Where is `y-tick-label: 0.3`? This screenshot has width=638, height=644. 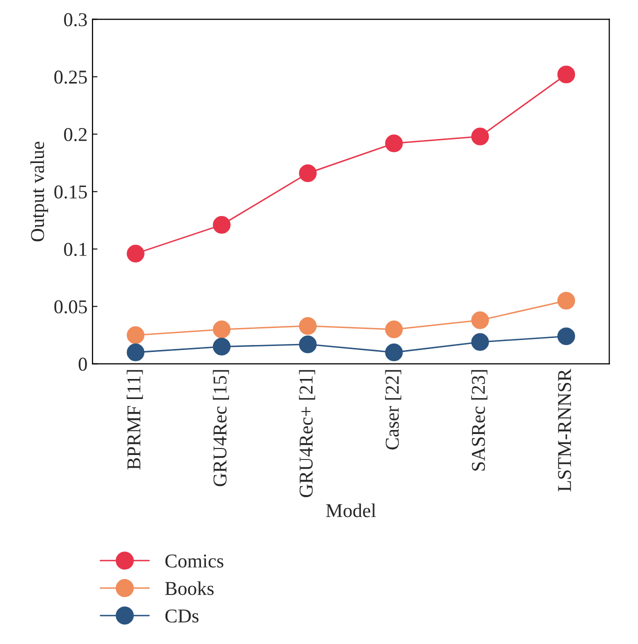 y-tick-label: 0.3 is located at coordinates (75, 19).